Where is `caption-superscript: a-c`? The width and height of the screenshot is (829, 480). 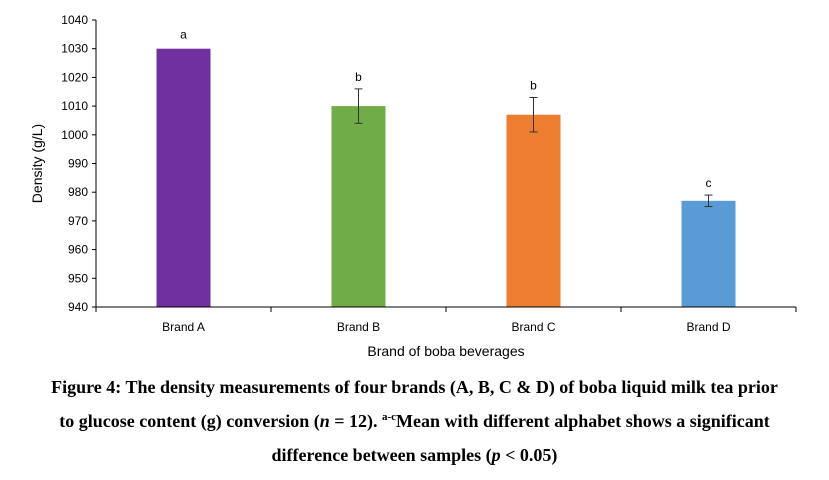 caption-superscript: a-c is located at coordinates (389, 417).